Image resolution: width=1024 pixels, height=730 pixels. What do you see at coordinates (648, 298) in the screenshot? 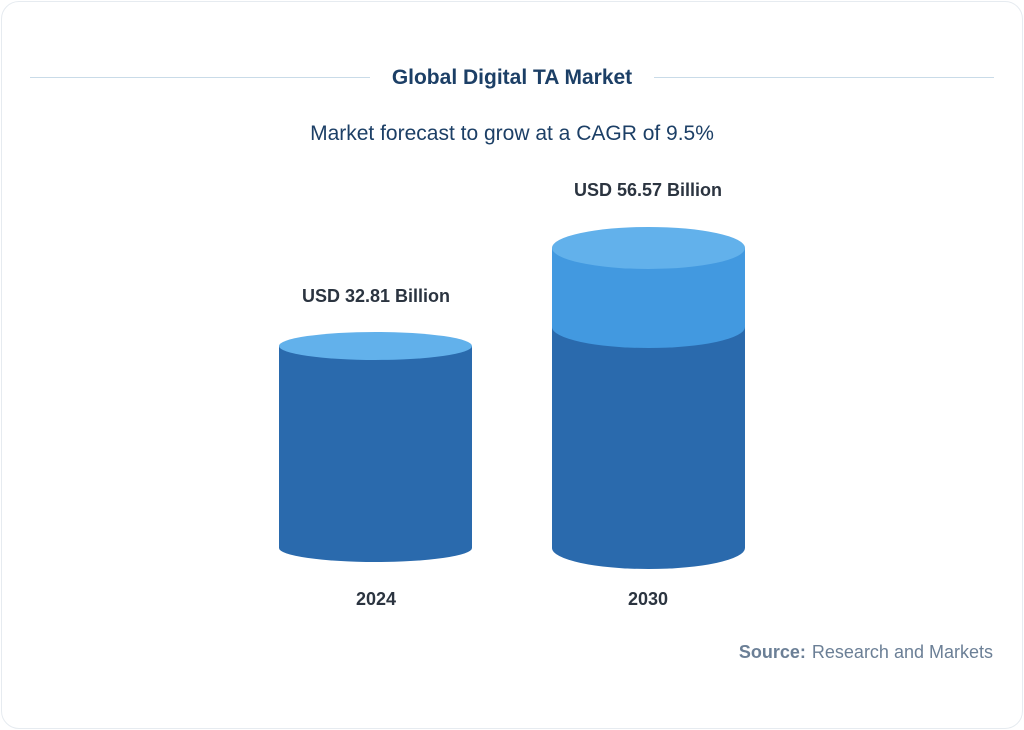
I see `cylinder-growth-segment-2030` at bounding box center [648, 298].